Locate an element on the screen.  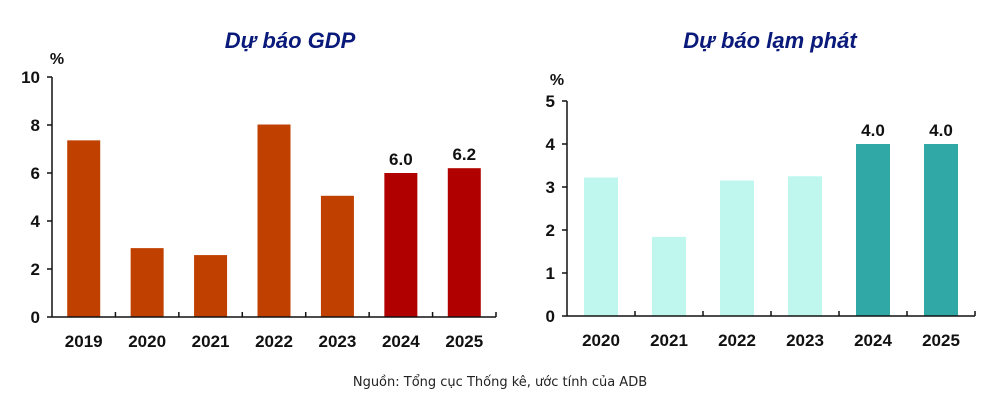
bar-2019 is located at coordinates (84, 228).